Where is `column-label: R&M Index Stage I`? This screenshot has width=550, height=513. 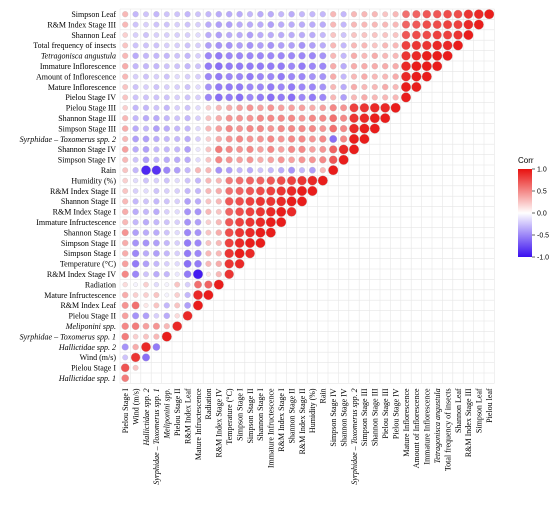 column-label: R&M Index Stage I is located at coordinates (281, 420).